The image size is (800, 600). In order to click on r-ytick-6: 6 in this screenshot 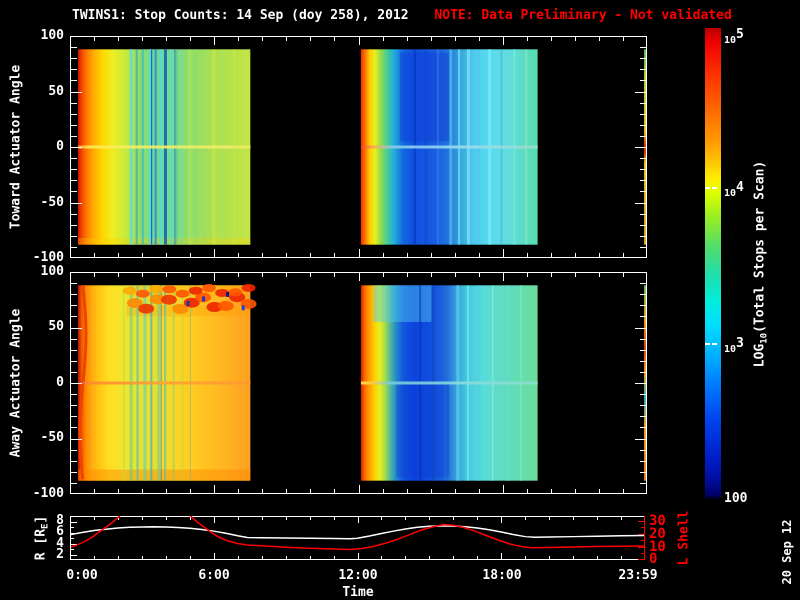, I will do `click(60, 531)`.